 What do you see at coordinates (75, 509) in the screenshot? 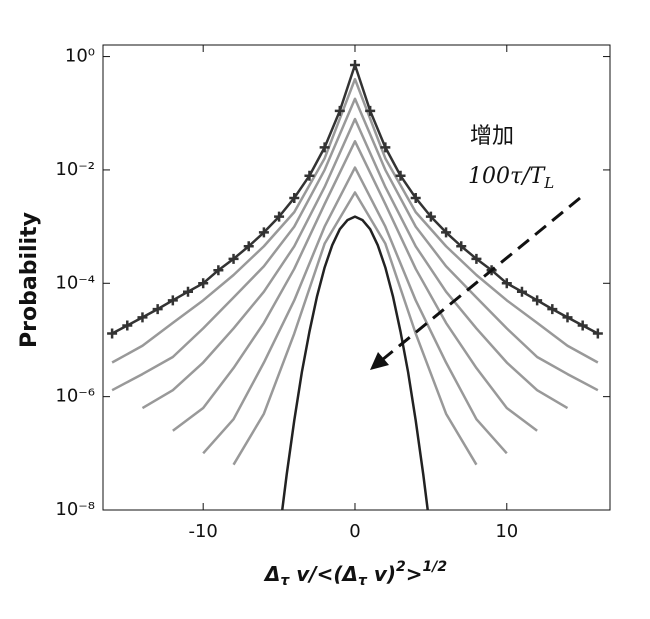
I see `y-tick-label: 10⁻⁸` at bounding box center [75, 509].